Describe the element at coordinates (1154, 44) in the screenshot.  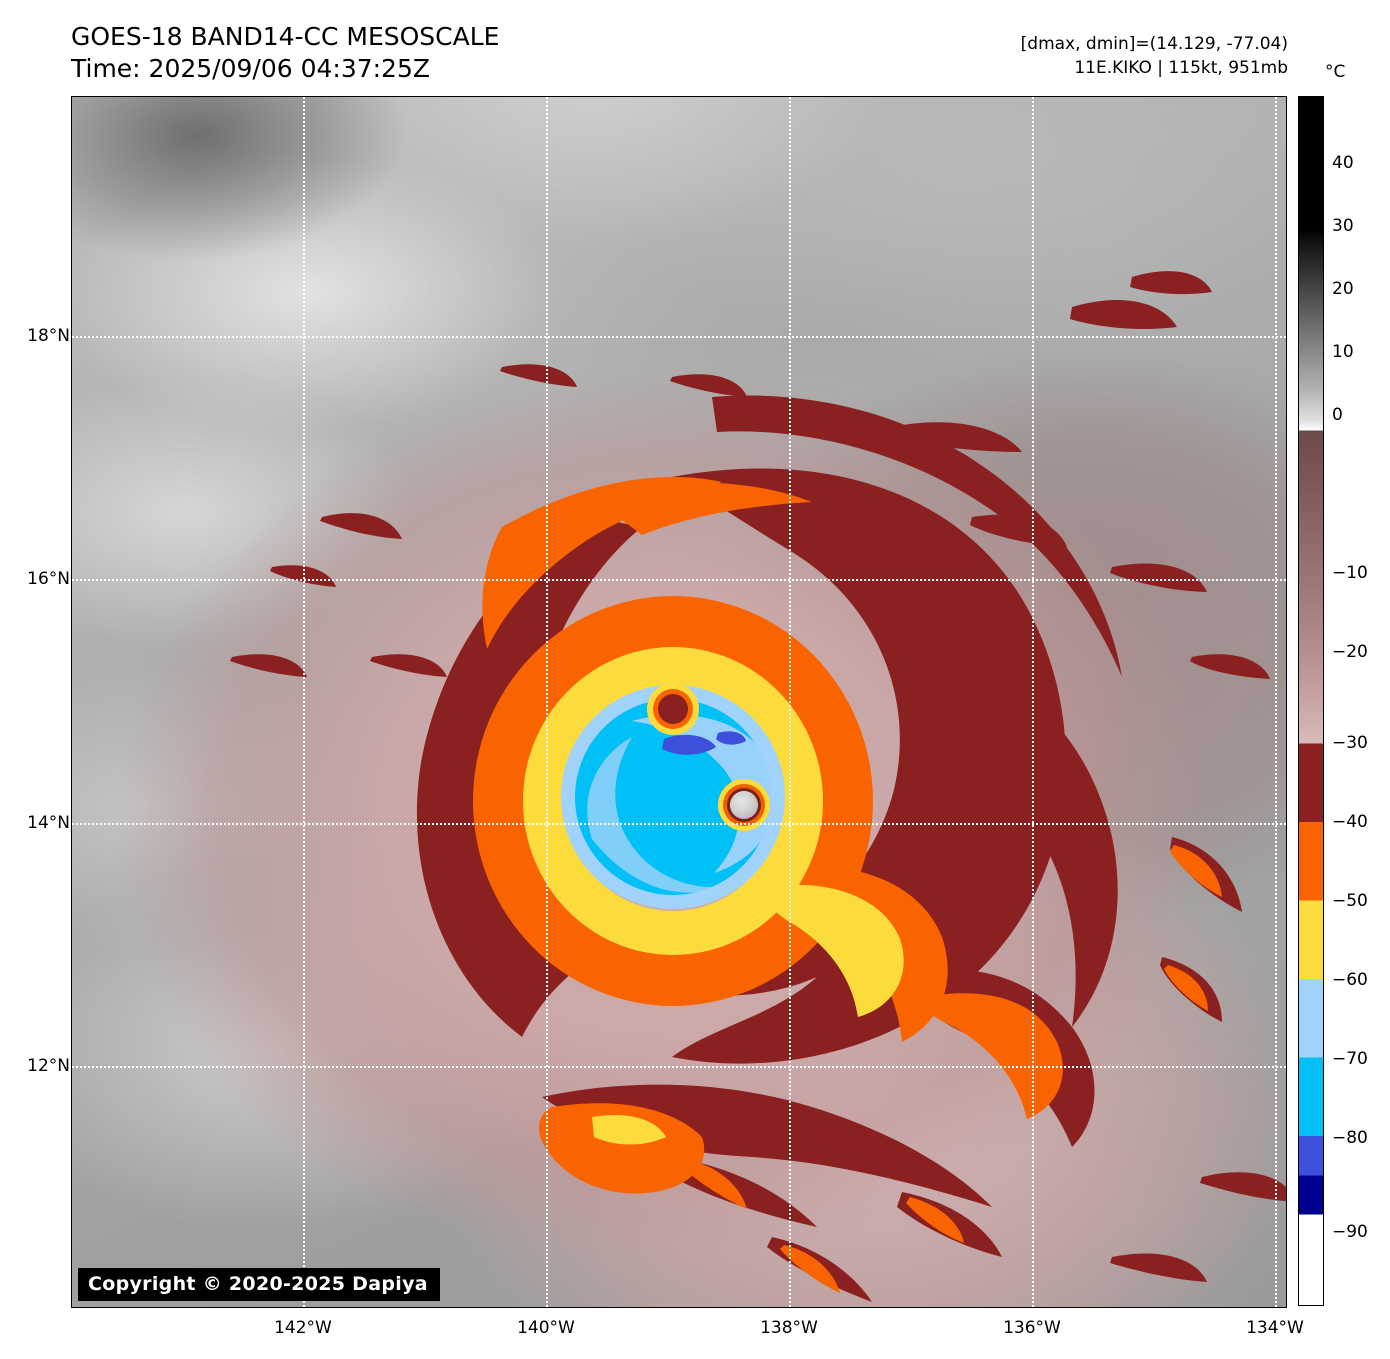
I see `data-range-label: [dmax, dmin]=(14.129, -77.04)` at that location.